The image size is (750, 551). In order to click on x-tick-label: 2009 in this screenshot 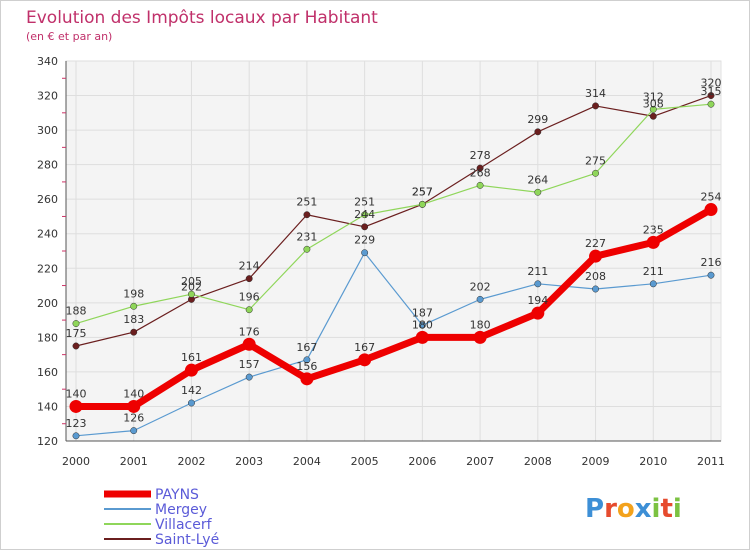, I will do `click(596, 461)`.